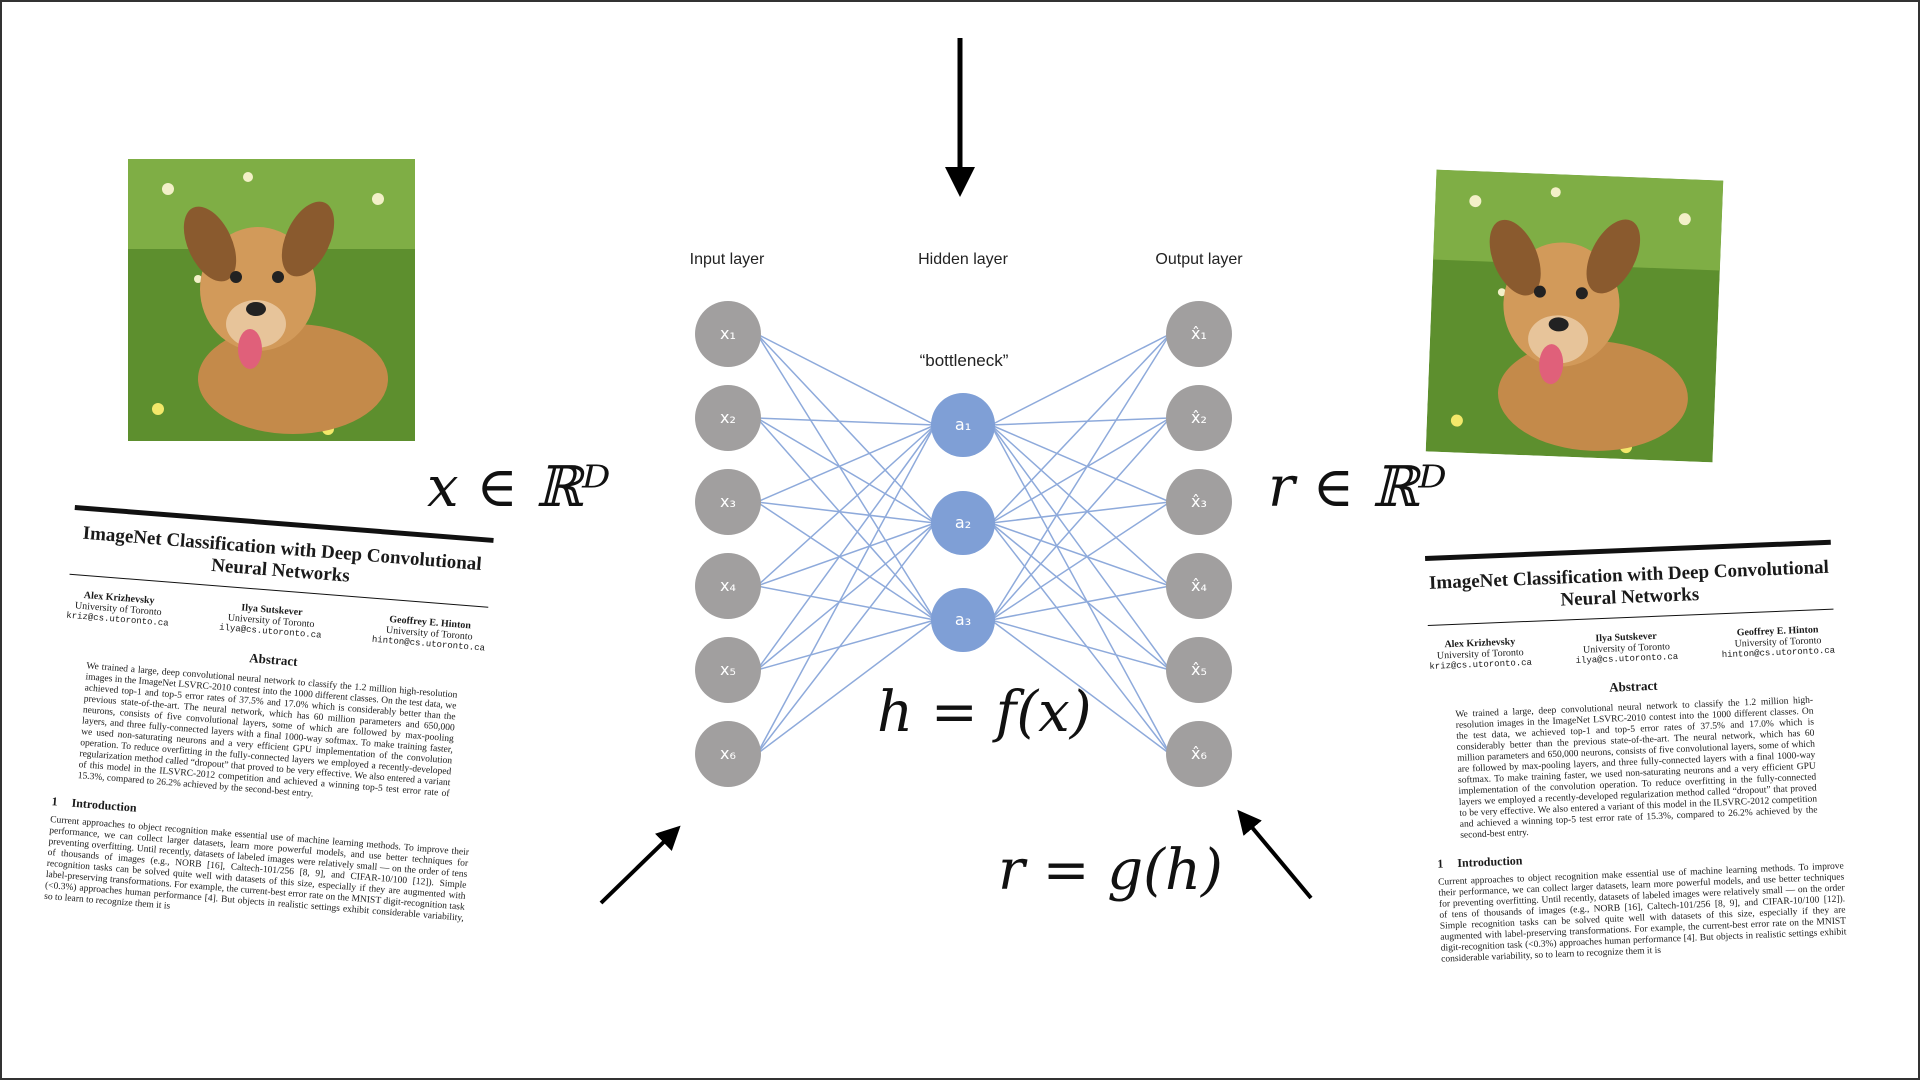 This screenshot has width=1920, height=1080. I want to click on hidden-node-label: a₃, so click(963, 619).